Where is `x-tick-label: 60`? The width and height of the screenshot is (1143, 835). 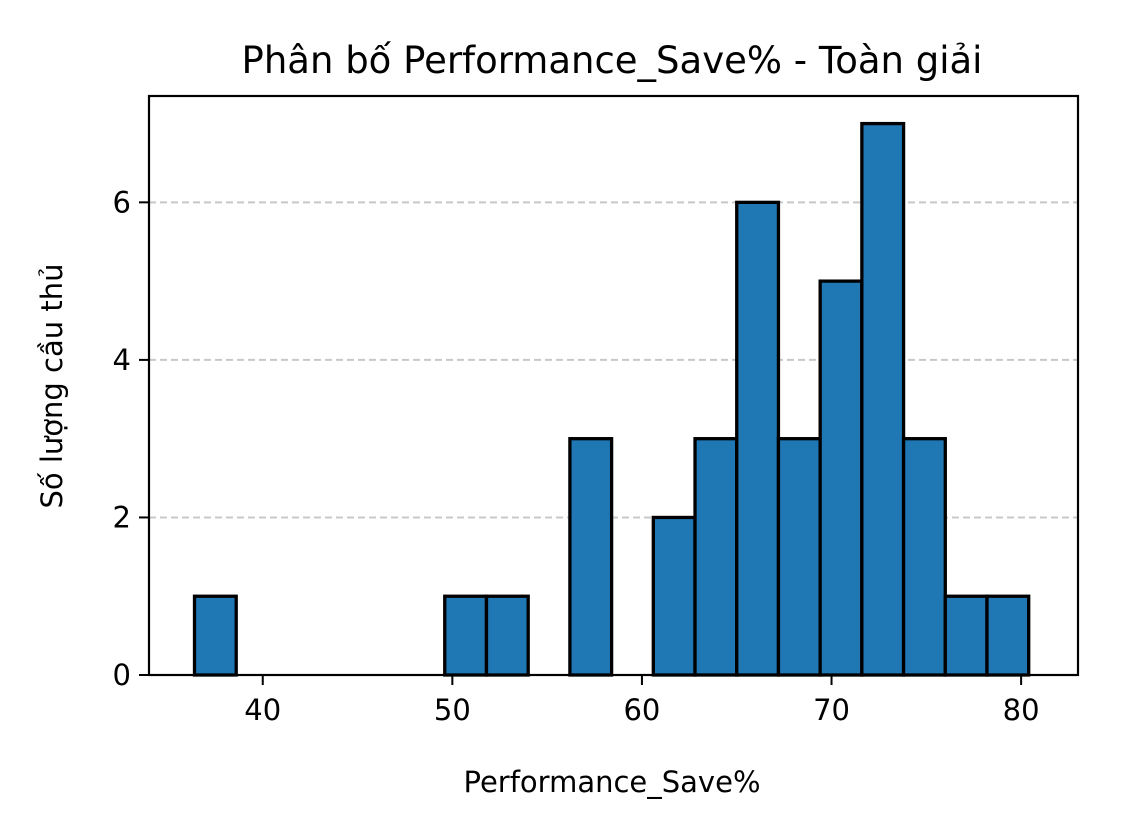 x-tick-label: 60 is located at coordinates (641, 710).